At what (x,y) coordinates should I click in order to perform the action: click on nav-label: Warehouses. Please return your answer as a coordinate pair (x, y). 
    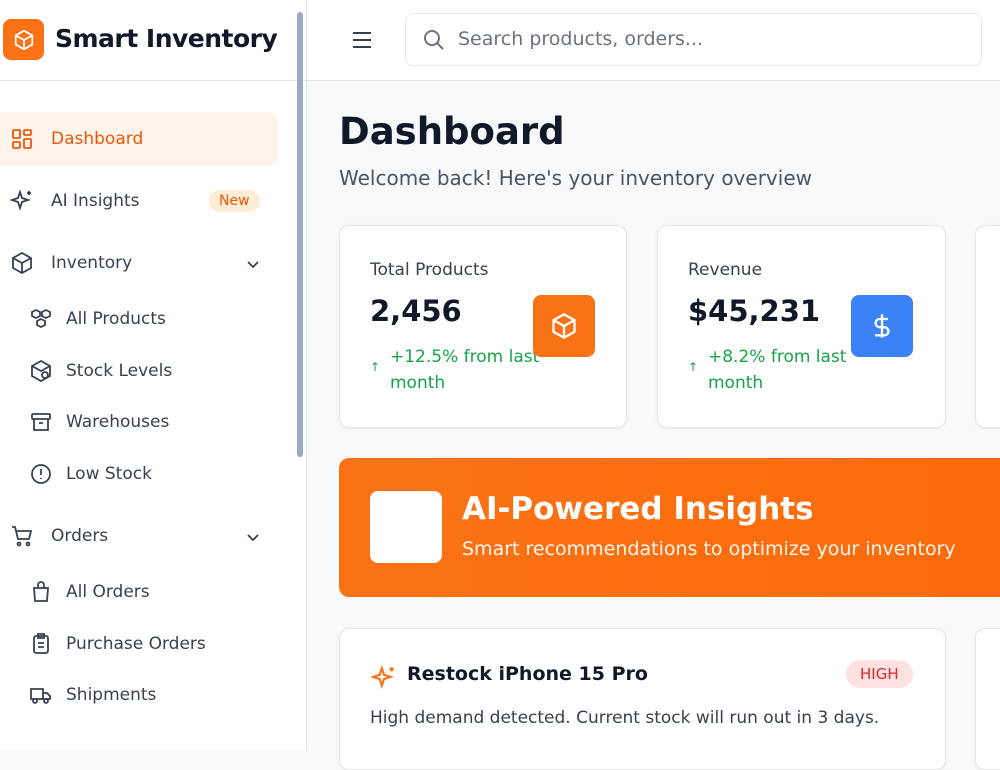
    Looking at the image, I should click on (118, 422).